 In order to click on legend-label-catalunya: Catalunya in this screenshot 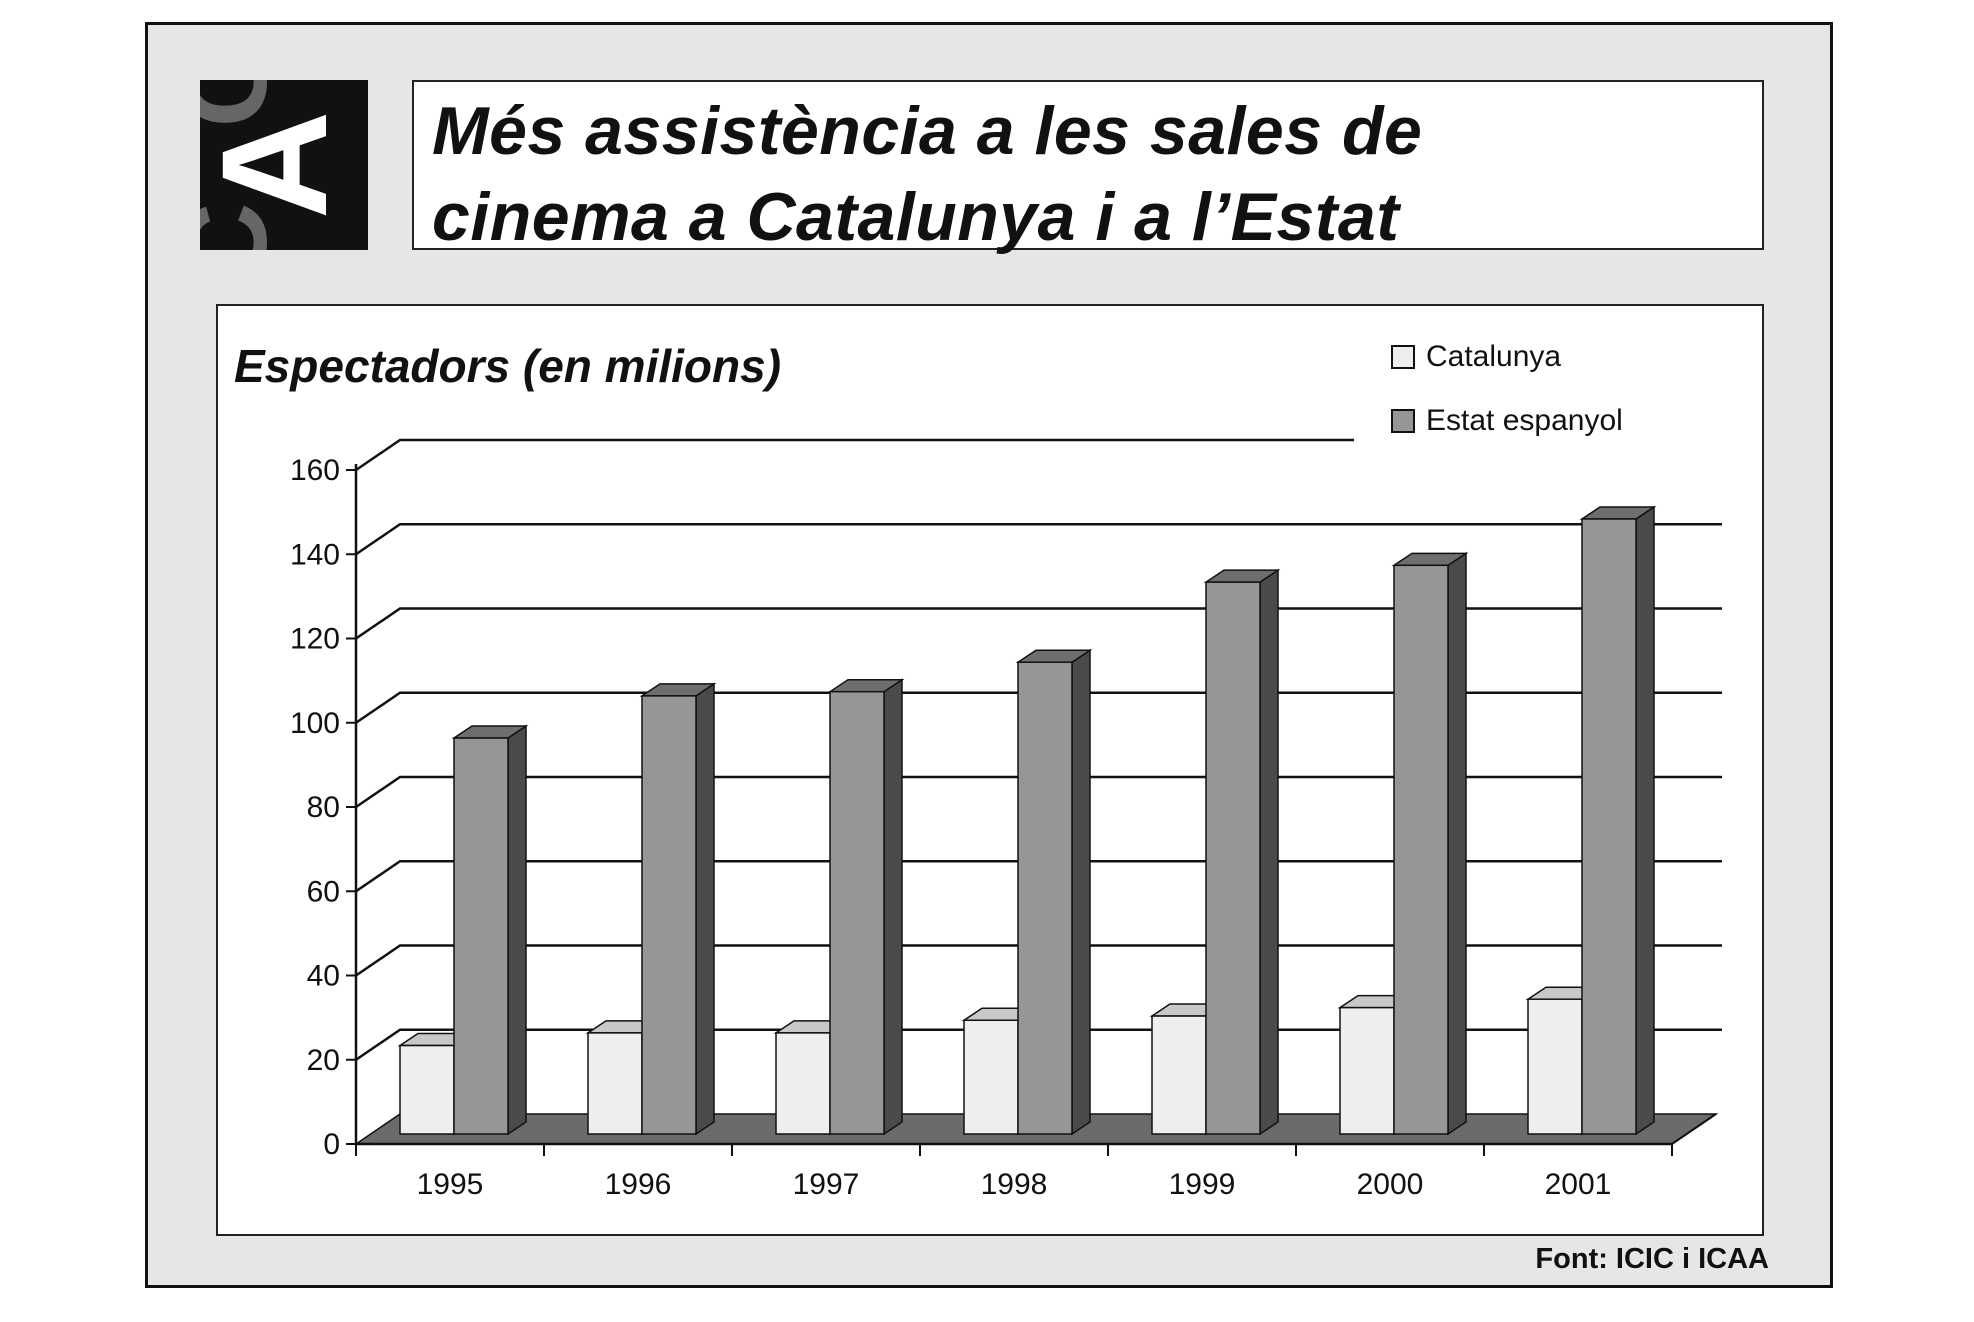, I will do `click(1493, 356)`.